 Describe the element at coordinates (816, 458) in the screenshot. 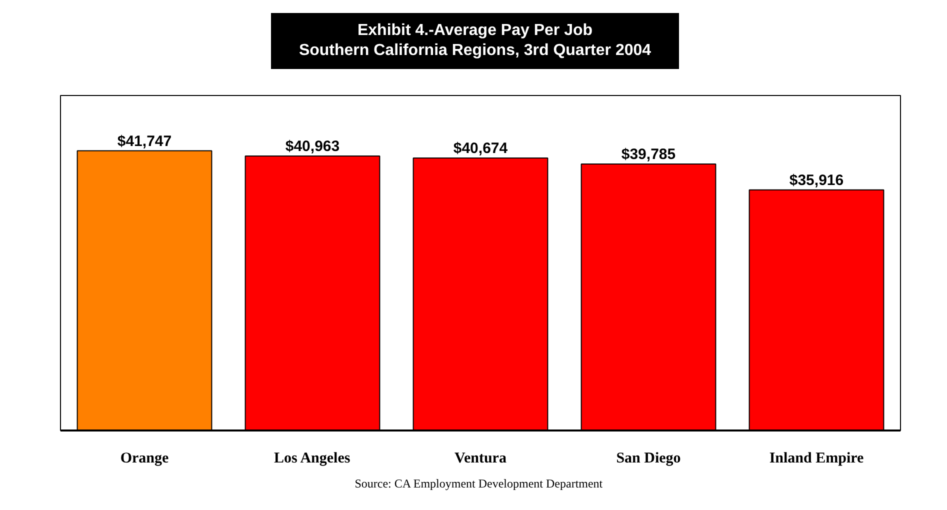

I see `x-tick-label: Inland Empire` at that location.